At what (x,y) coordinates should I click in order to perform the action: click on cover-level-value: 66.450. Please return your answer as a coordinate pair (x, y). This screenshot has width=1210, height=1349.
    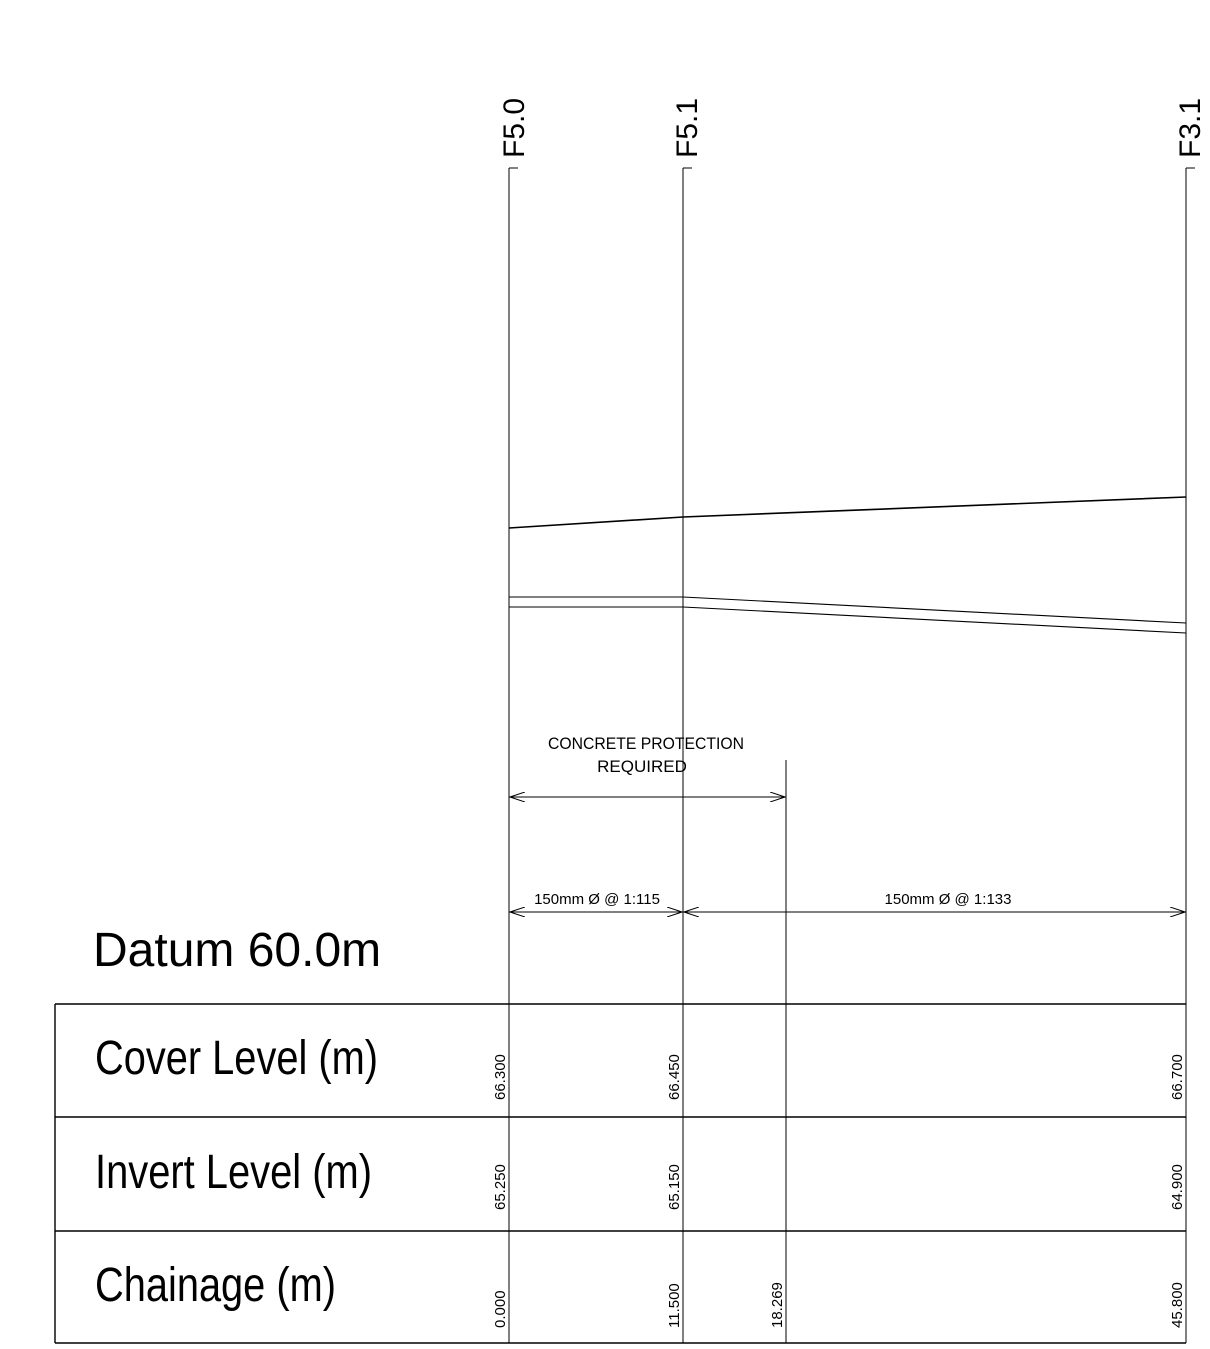
    Looking at the image, I should click on (674, 1077).